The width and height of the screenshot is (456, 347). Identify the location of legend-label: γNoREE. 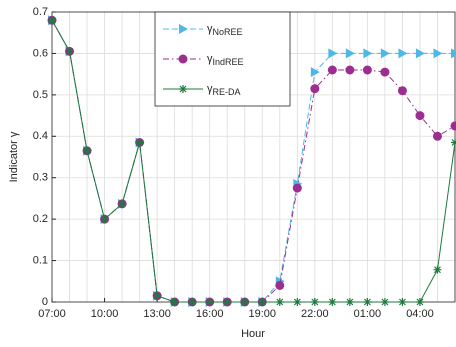
(225, 30).